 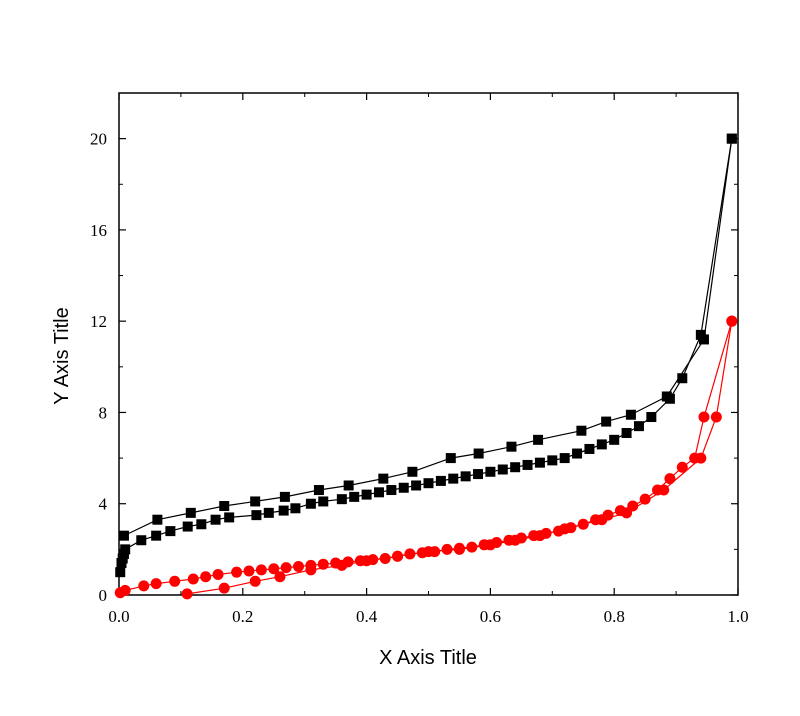 What do you see at coordinates (103, 412) in the screenshot?
I see `y-tick-label: 8` at bounding box center [103, 412].